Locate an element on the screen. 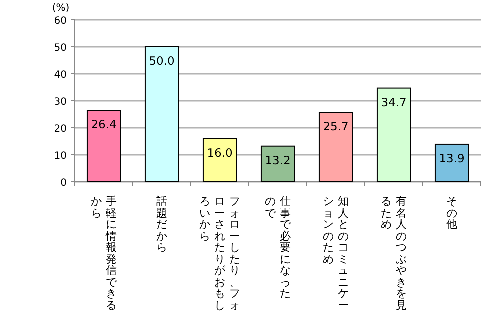 The image size is (489, 320). category-label: 手軽に情報発信できるから is located at coordinates (104, 253).